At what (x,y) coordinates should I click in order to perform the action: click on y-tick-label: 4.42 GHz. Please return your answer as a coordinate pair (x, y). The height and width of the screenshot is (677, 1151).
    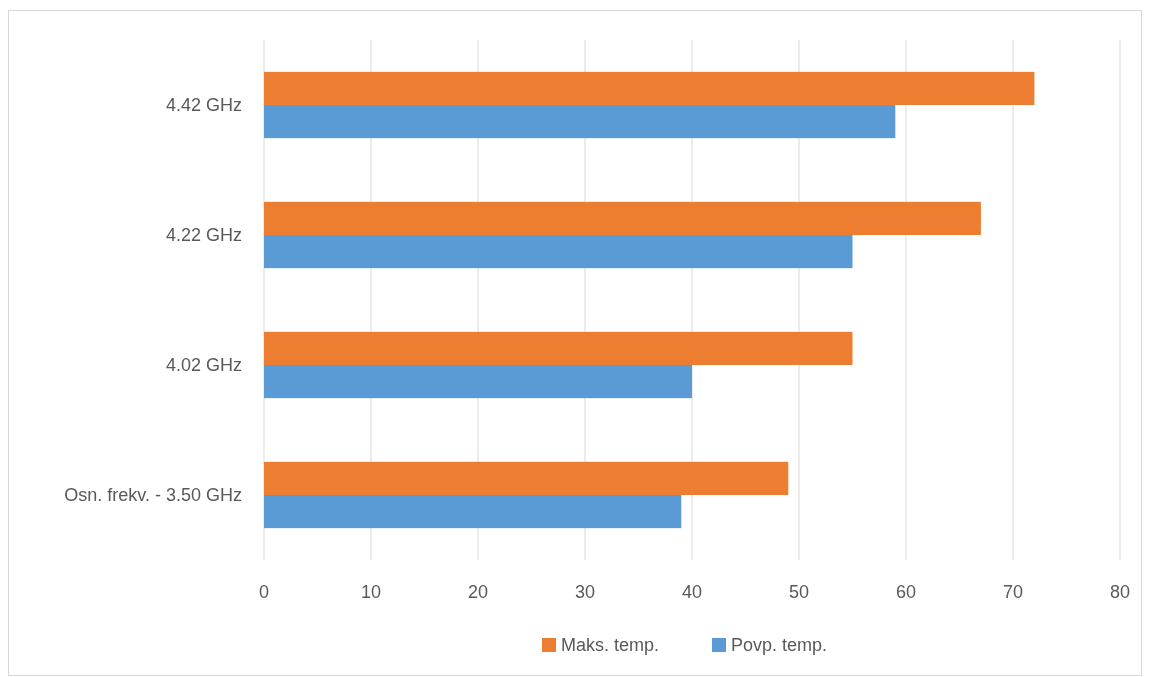
    Looking at the image, I should click on (203, 105).